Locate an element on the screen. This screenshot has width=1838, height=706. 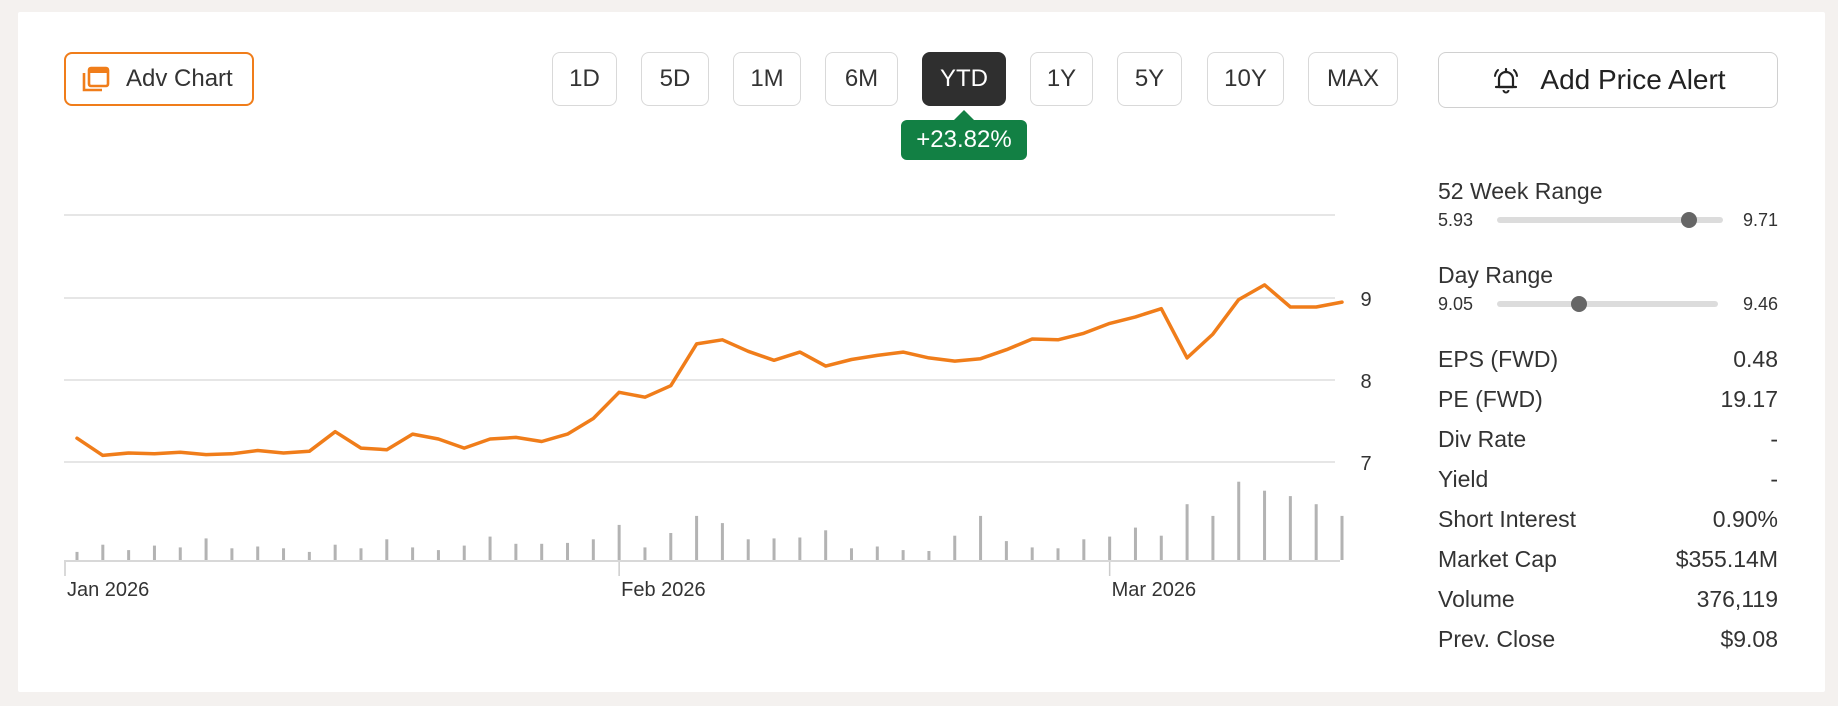
add-price-alert-button: Add Price Alert is located at coordinates (1608, 80).